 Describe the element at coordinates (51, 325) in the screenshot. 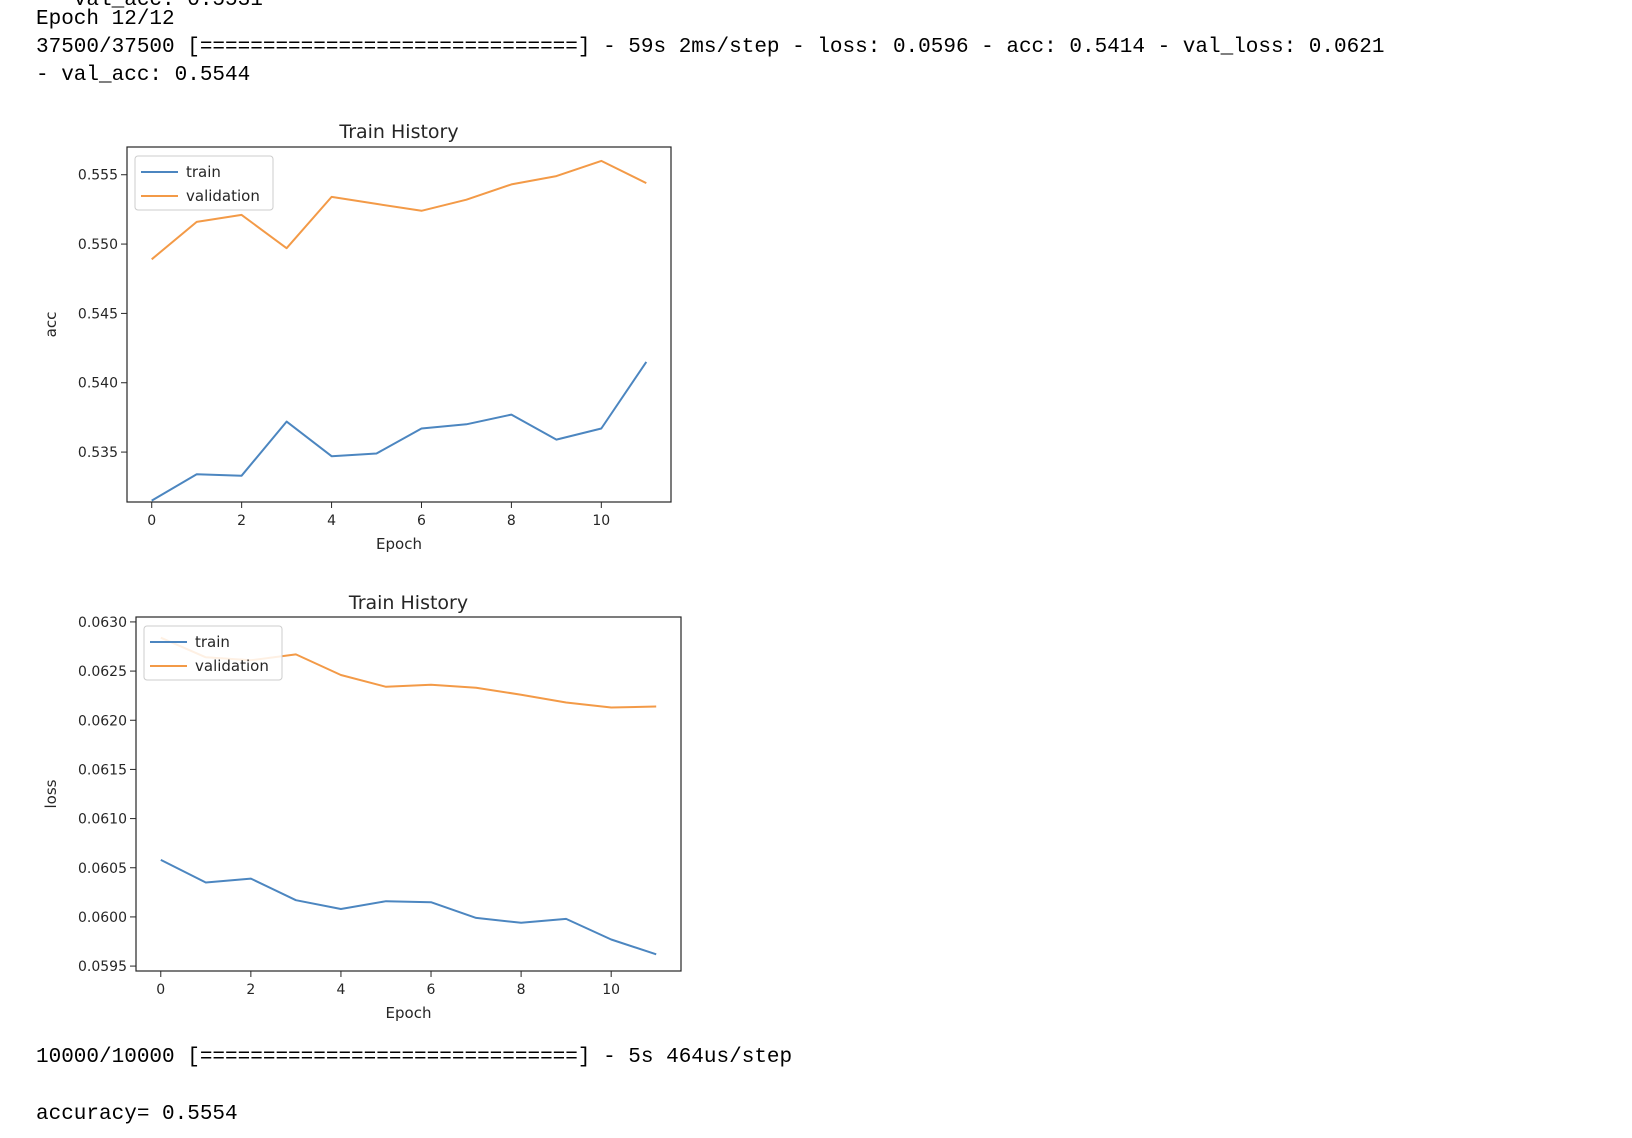

I see `y-axis-label: acc` at that location.